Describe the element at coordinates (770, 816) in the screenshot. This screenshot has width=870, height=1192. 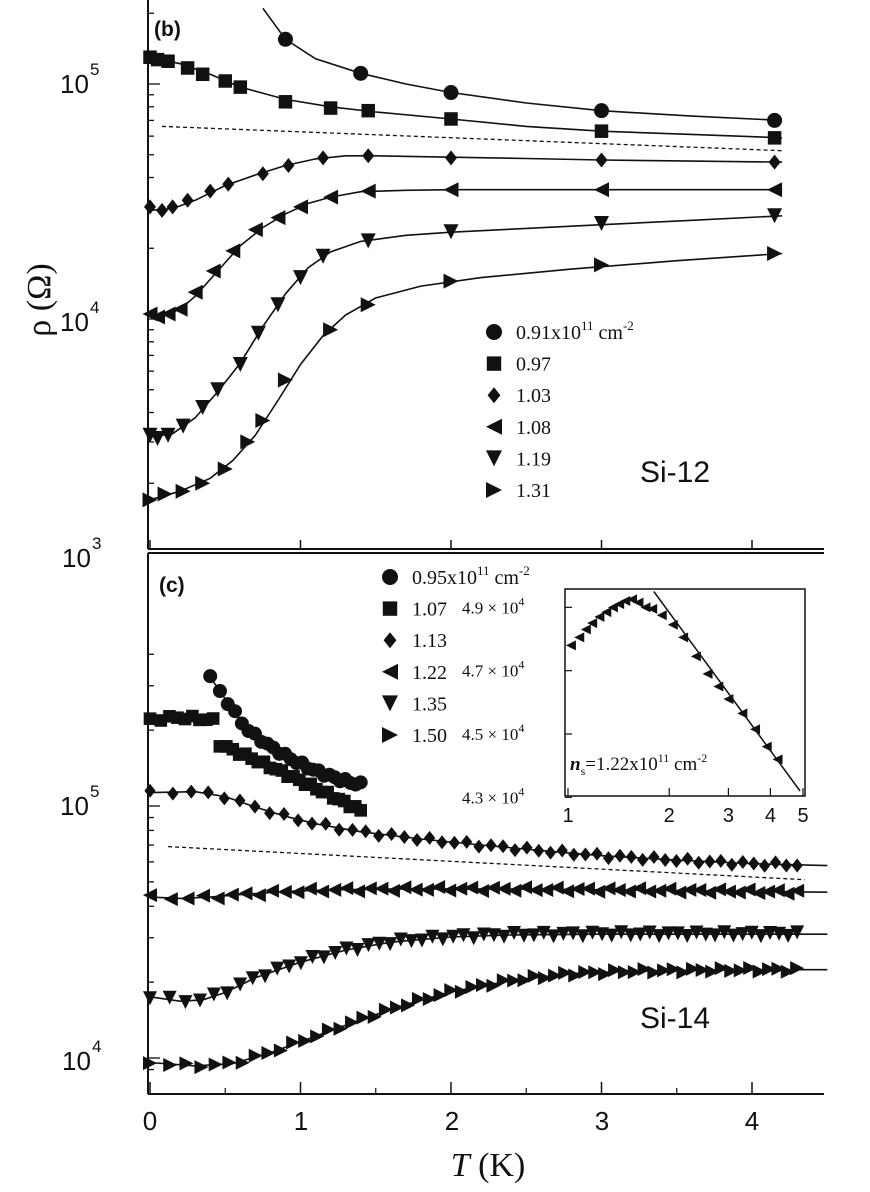
I see `inset-x-tick-label: 4` at that location.